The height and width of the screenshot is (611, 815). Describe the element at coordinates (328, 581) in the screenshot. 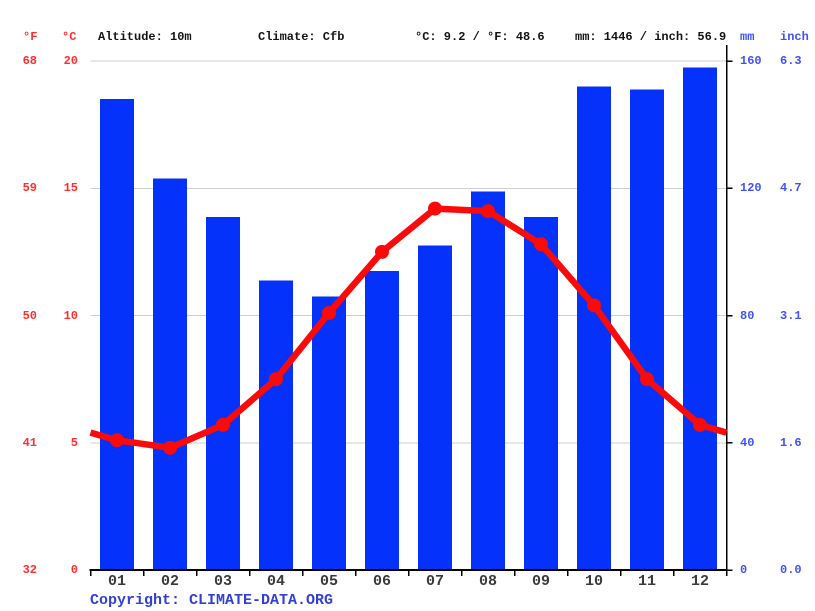

I see `month-label: 05` at that location.